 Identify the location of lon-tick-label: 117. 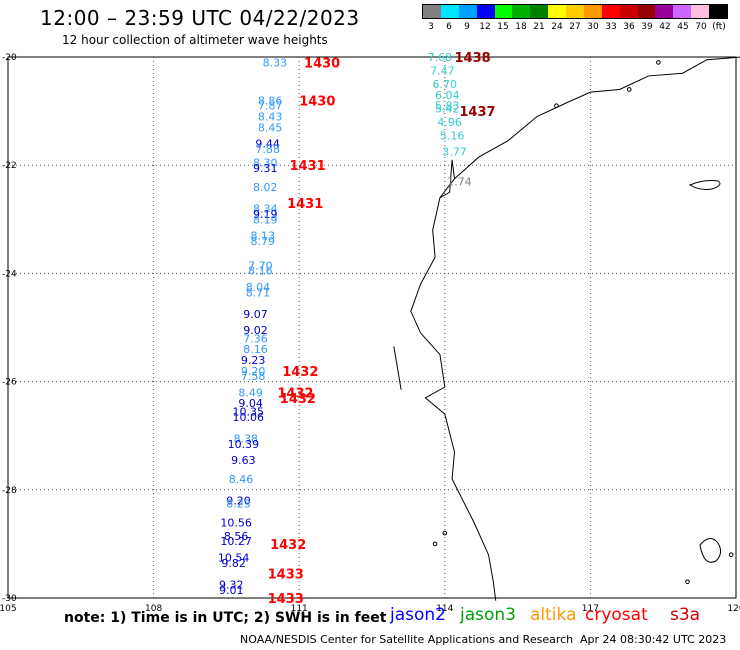
(590, 609).